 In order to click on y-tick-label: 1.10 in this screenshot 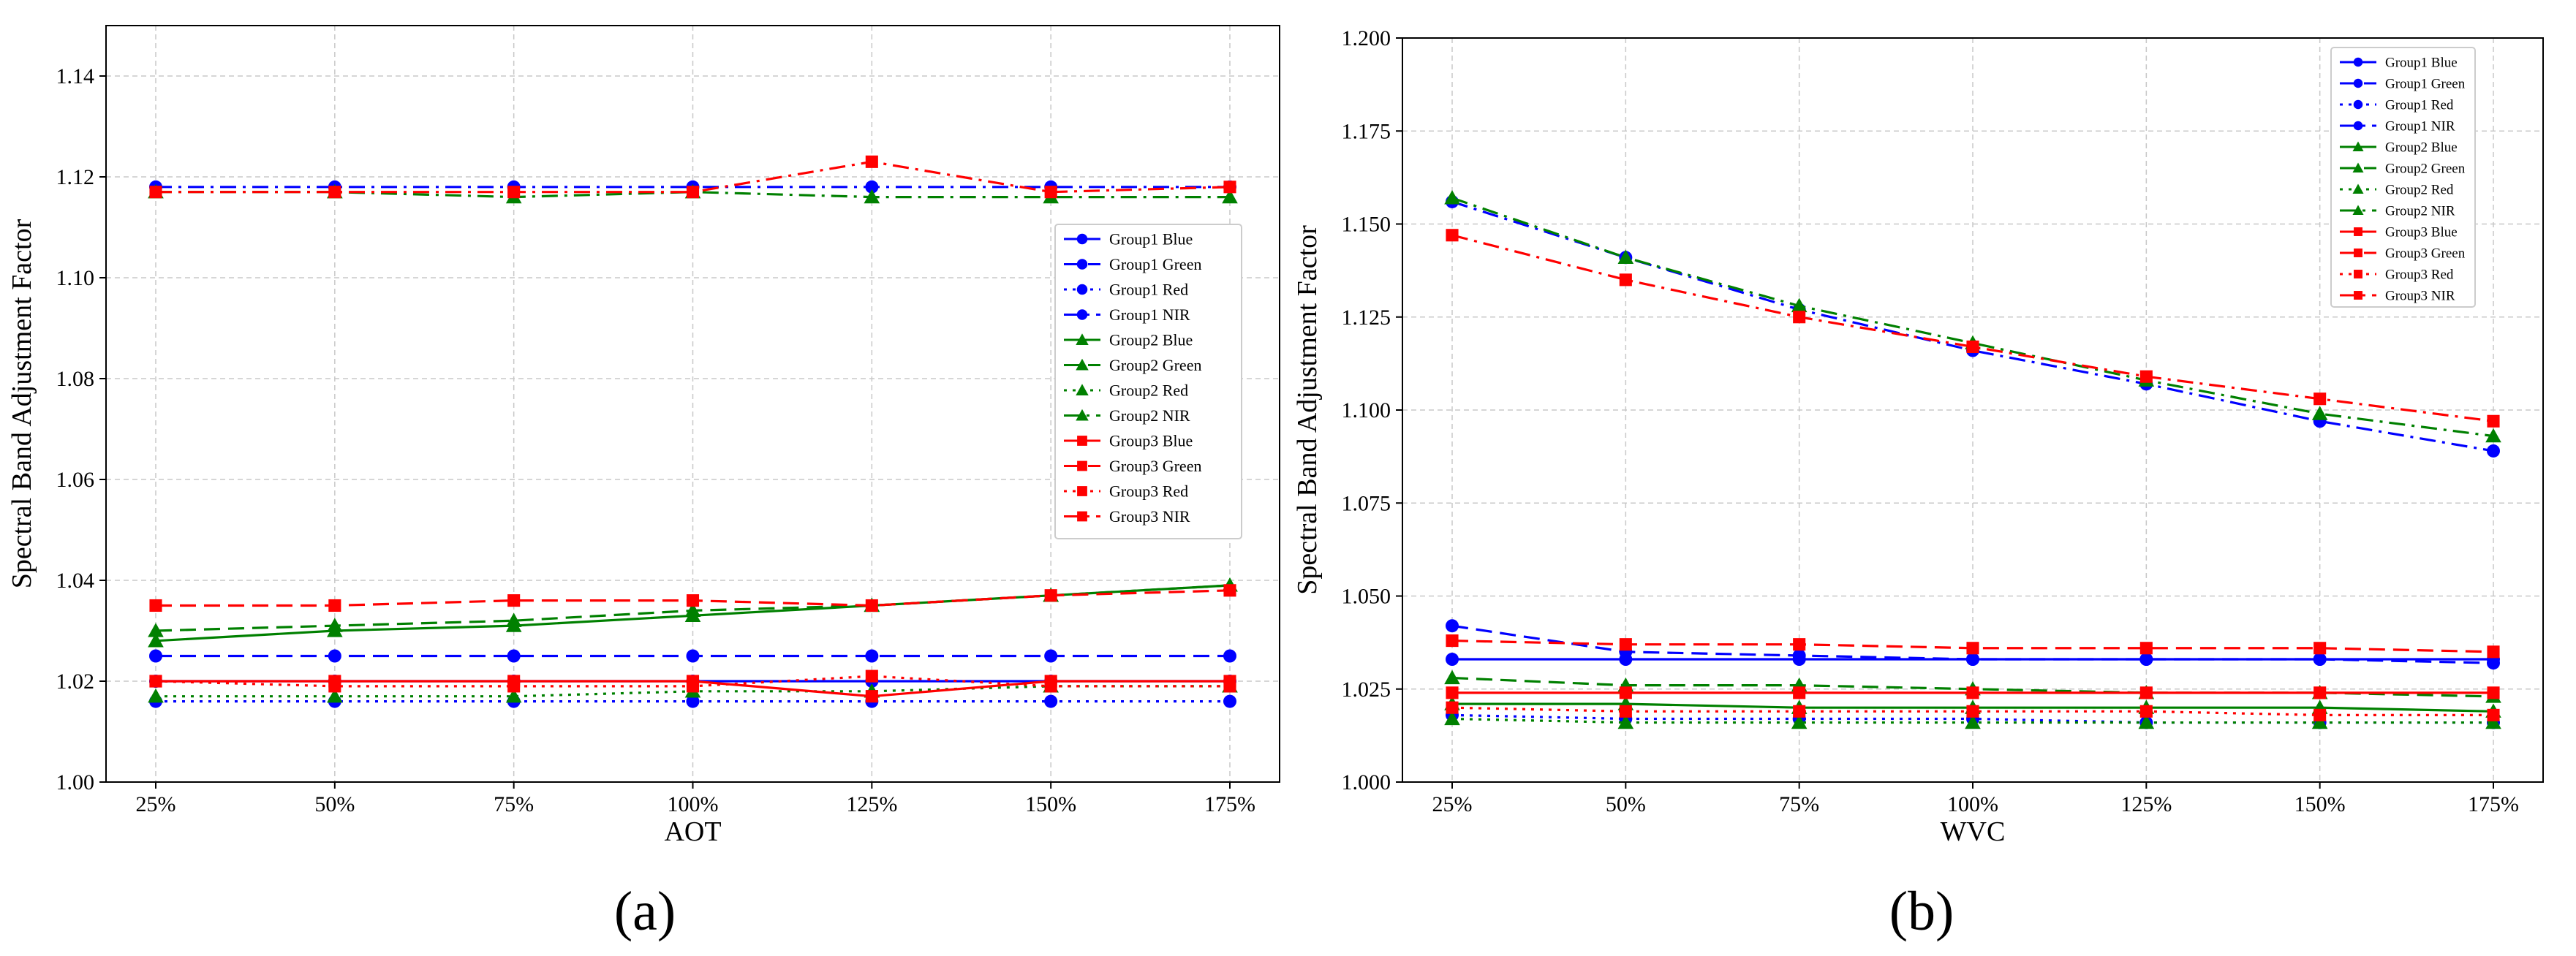, I will do `click(75, 278)`.